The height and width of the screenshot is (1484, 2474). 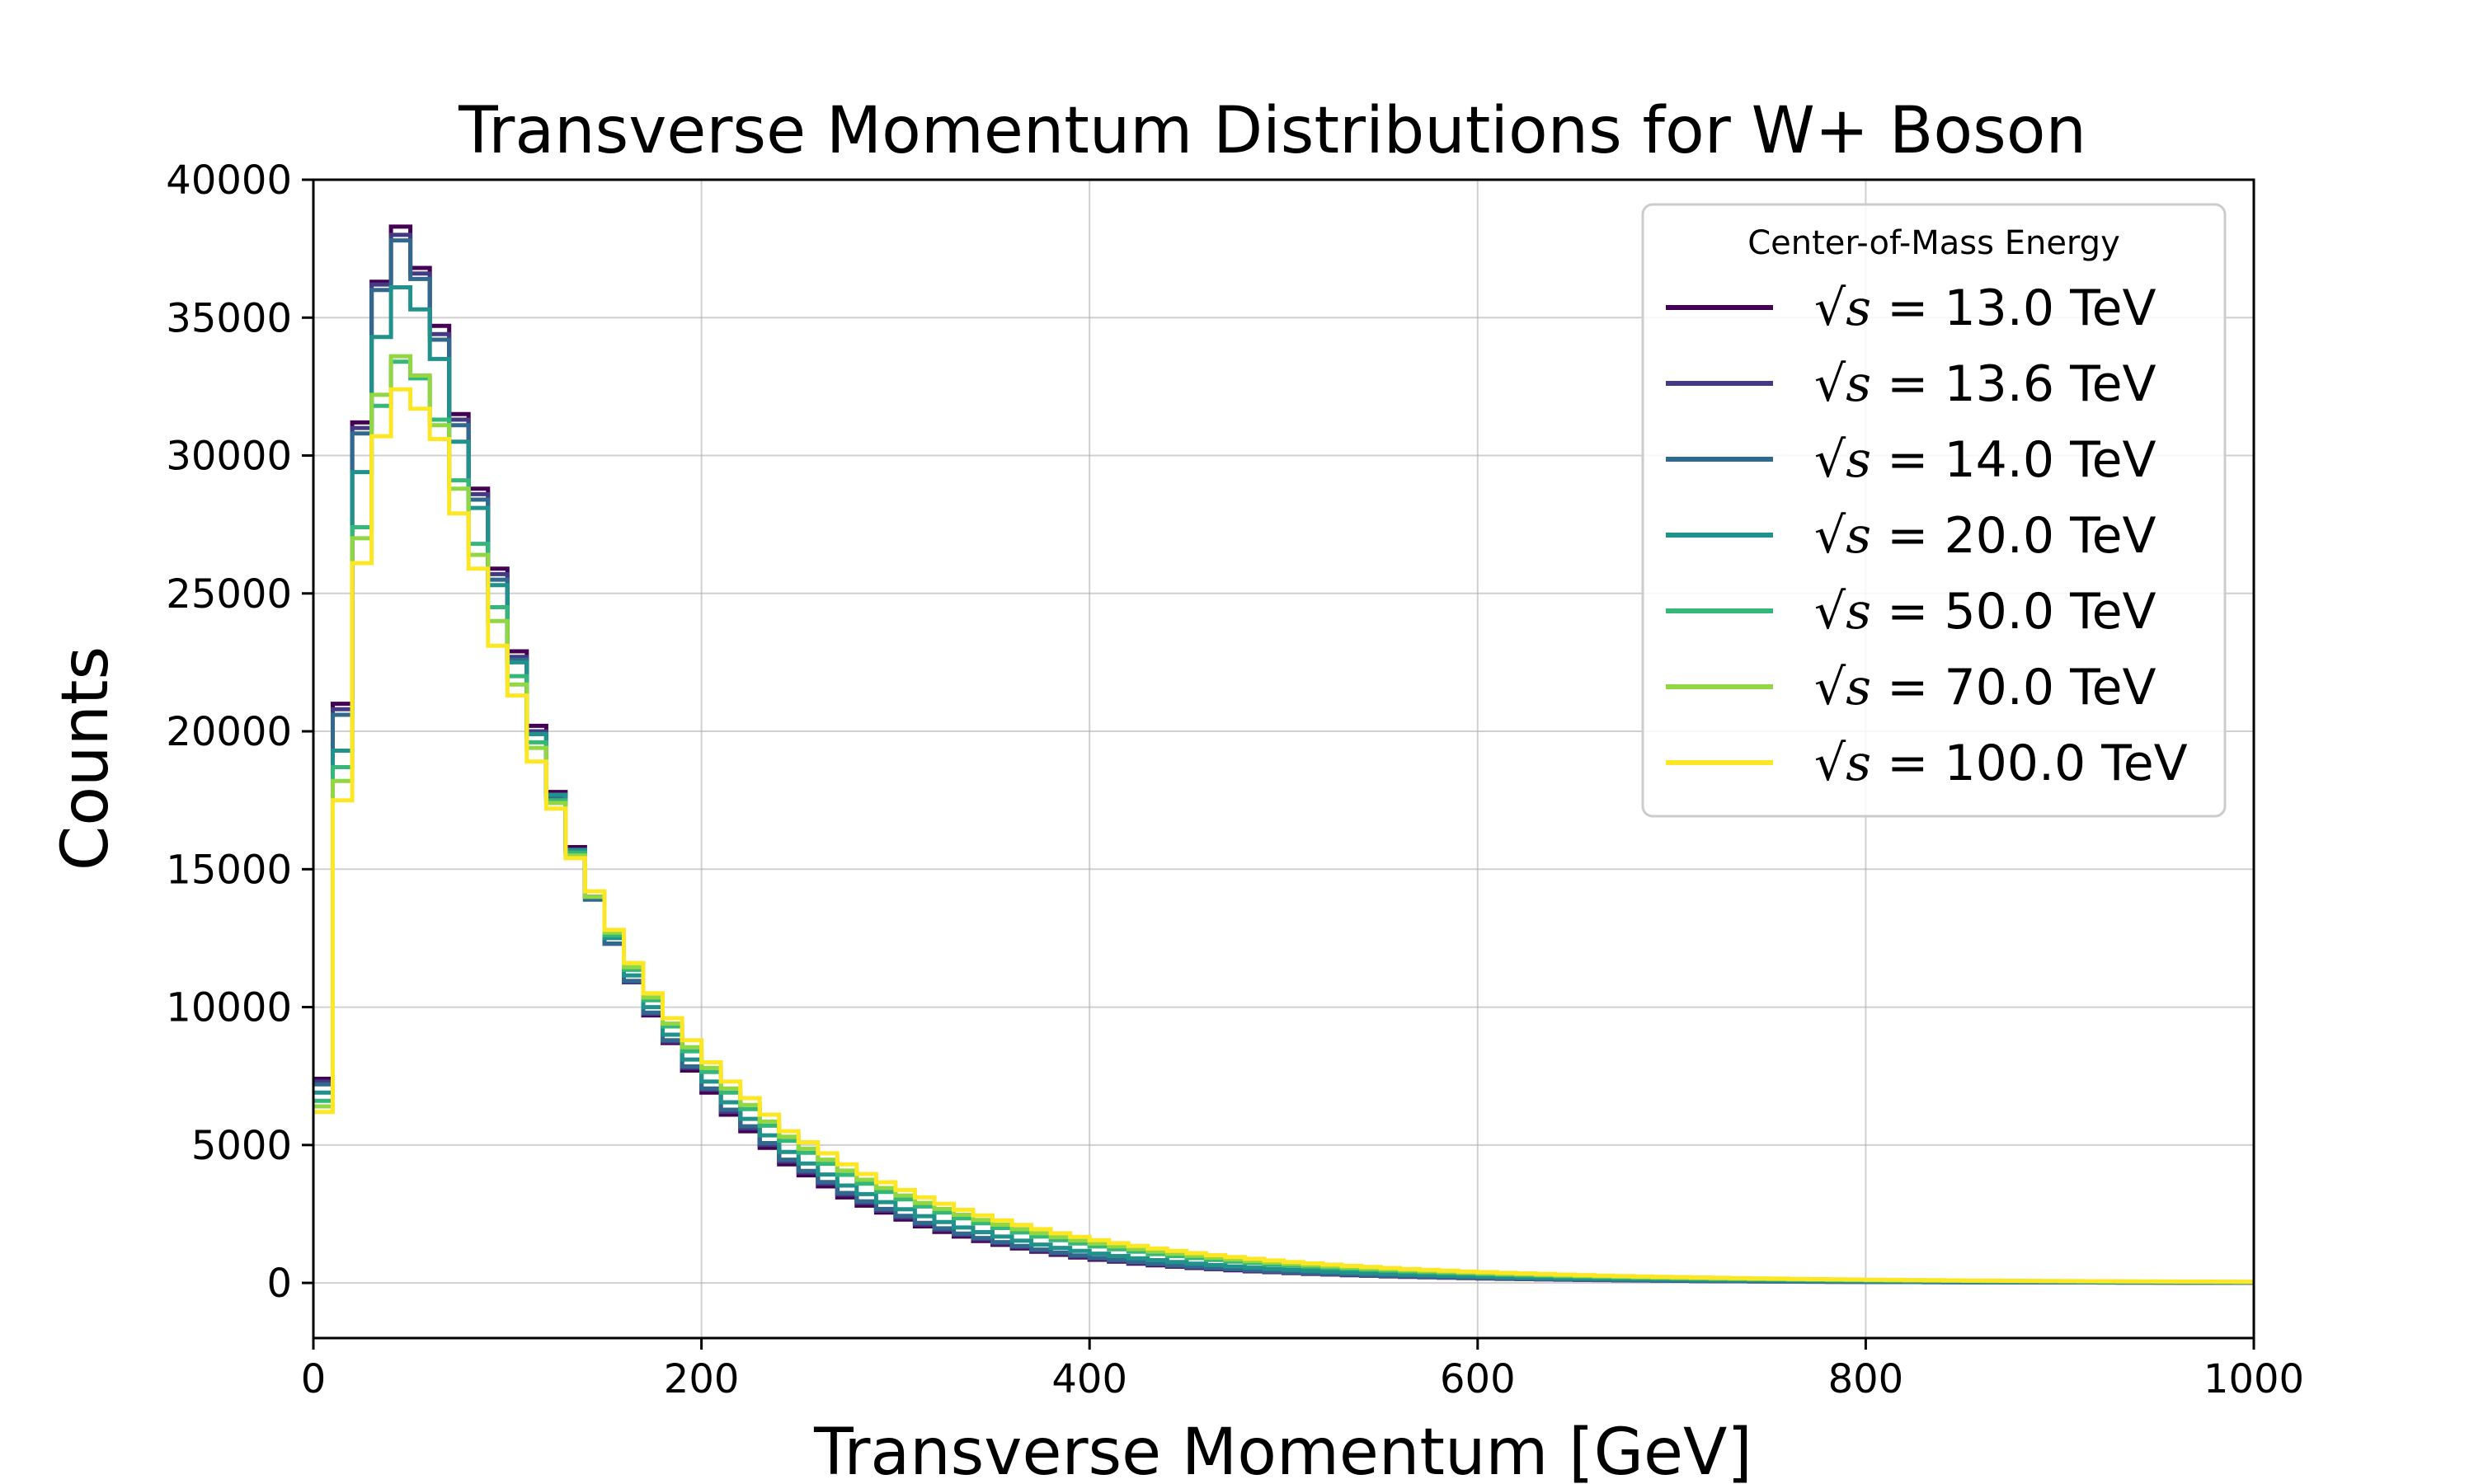 I want to click on y-tick-label: 5000, so click(x=241, y=1146).